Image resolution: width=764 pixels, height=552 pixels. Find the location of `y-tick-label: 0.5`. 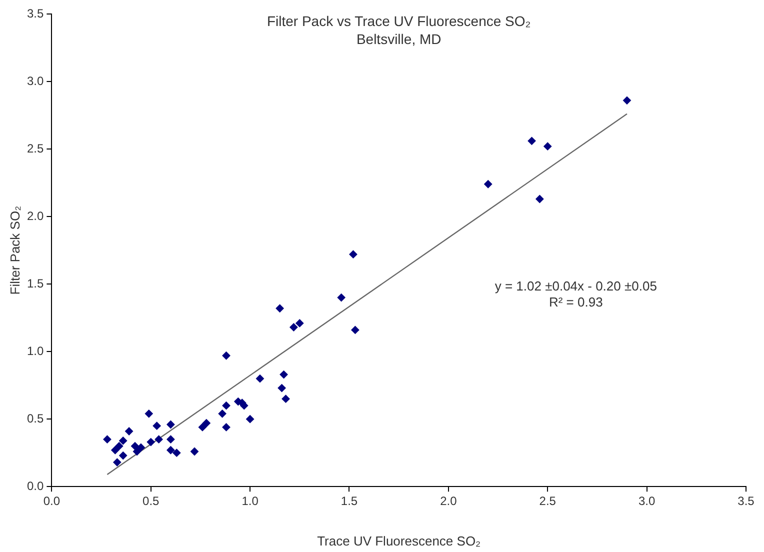

y-tick-label: 0.5 is located at coordinates (35, 418).